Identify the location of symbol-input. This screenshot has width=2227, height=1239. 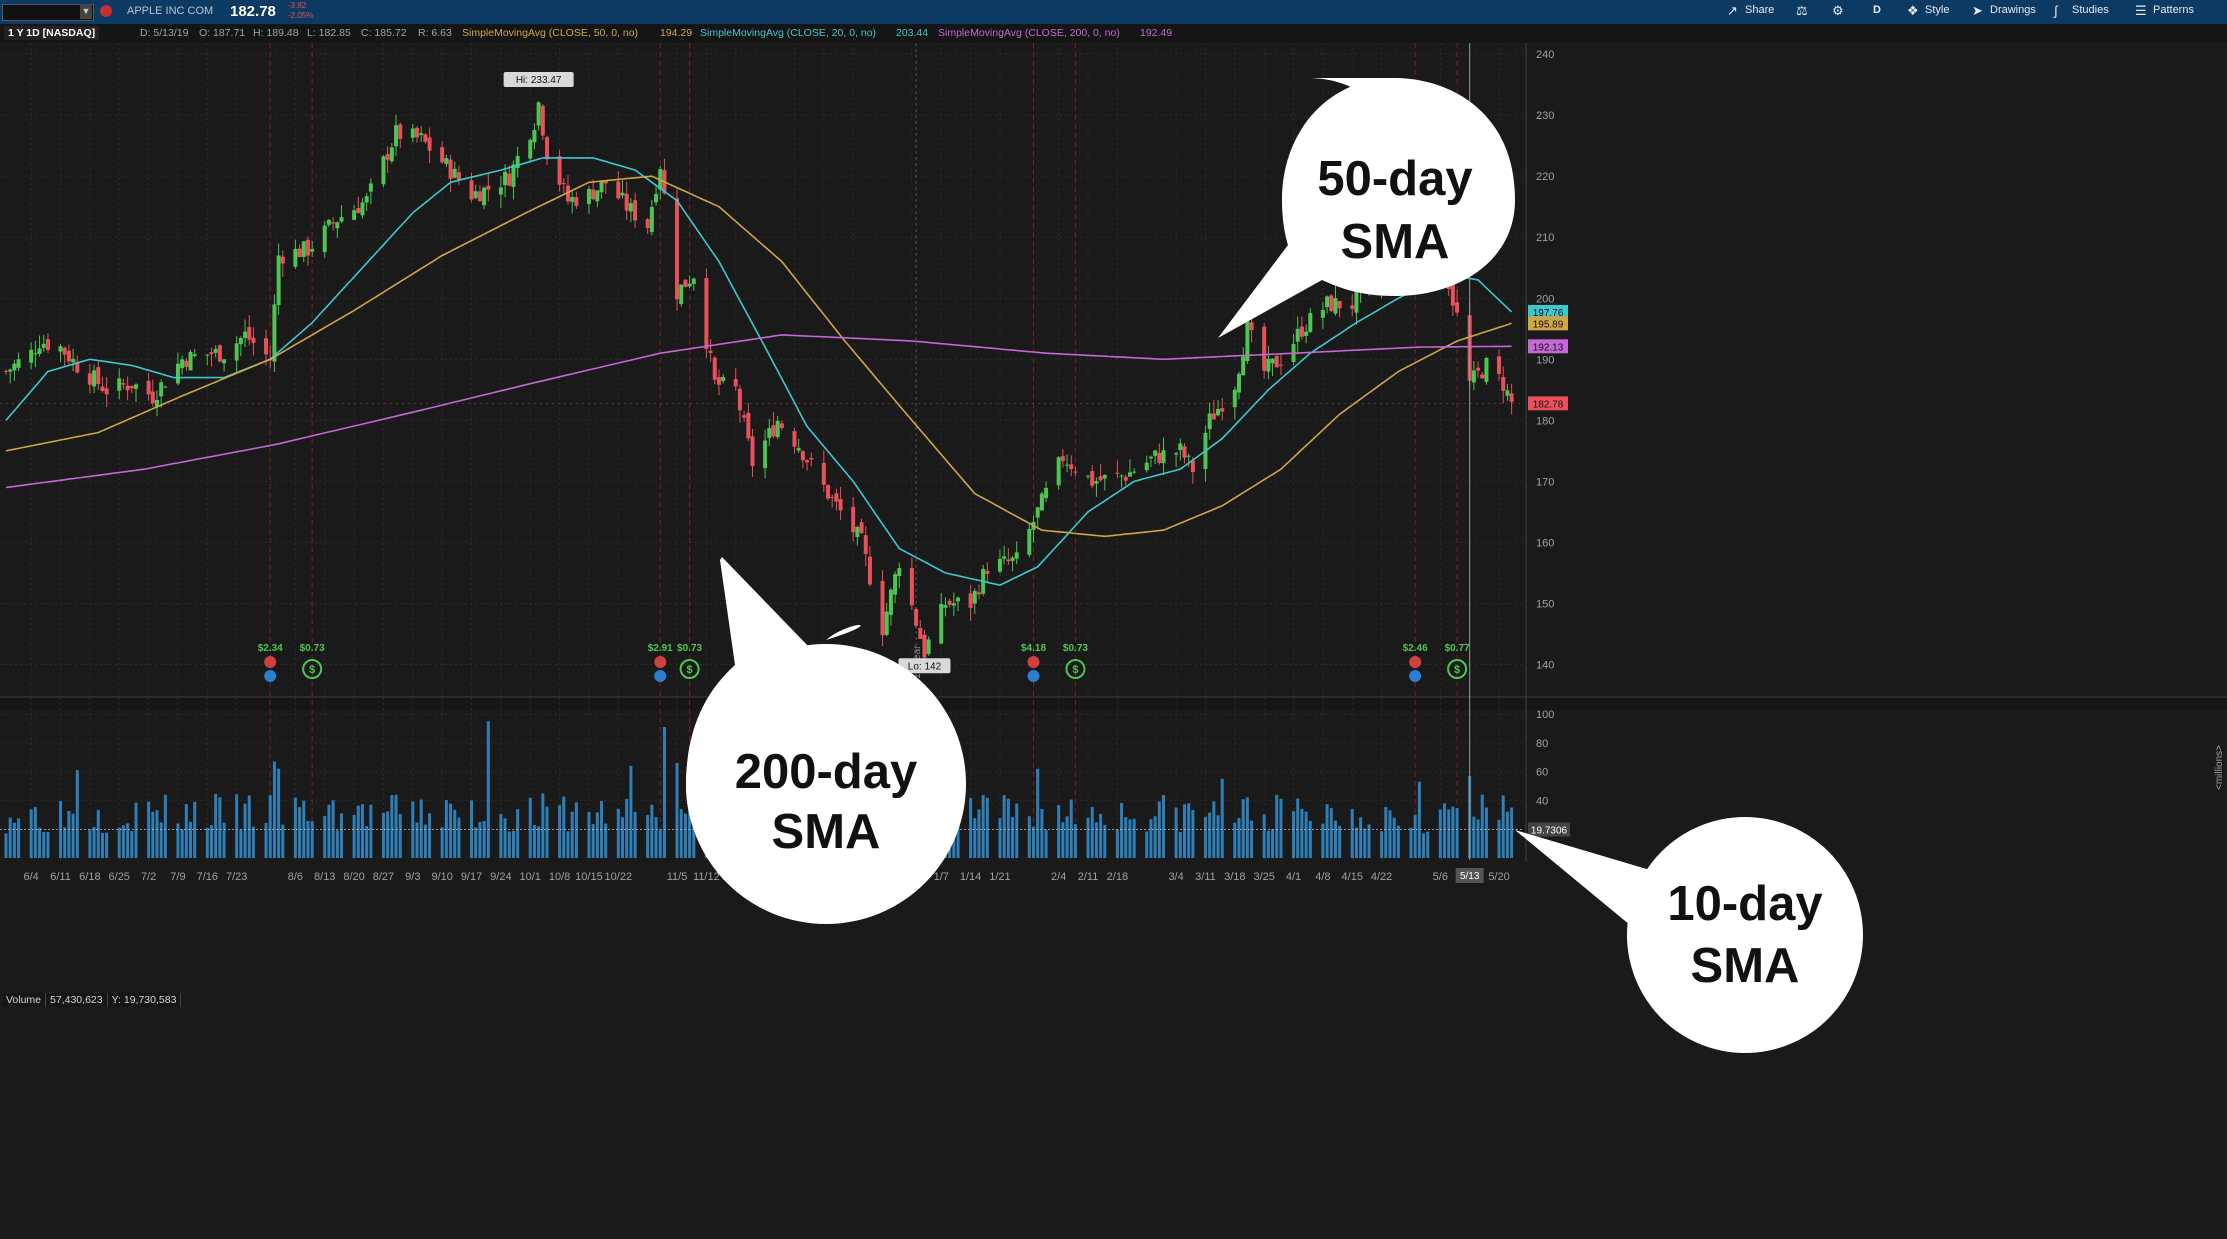
(48, 12).